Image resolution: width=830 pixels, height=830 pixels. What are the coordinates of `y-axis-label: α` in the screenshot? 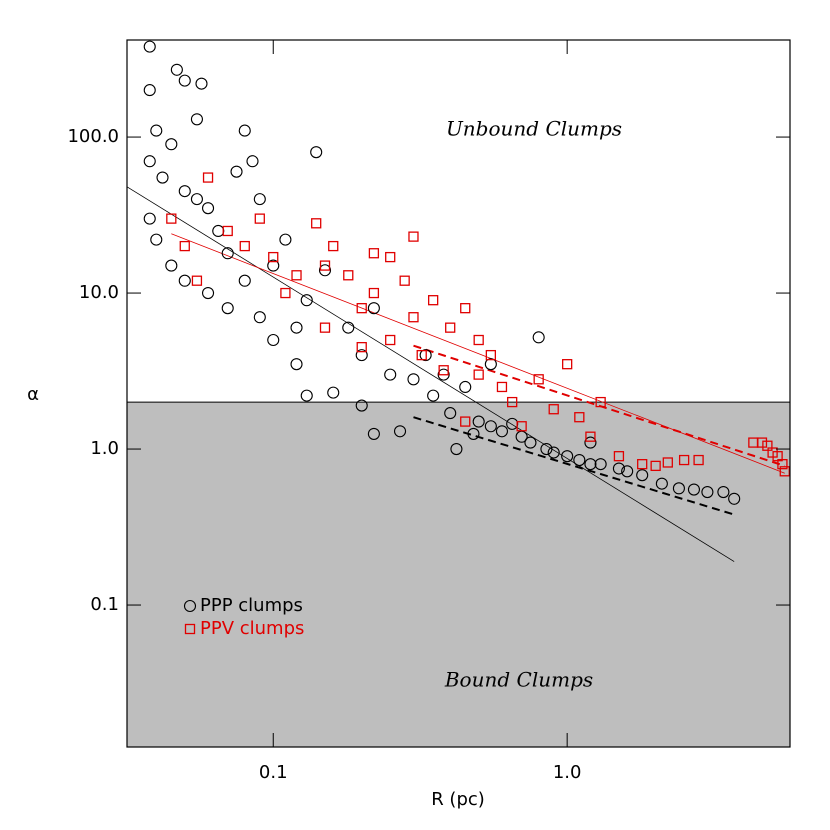 It's located at (33, 394).